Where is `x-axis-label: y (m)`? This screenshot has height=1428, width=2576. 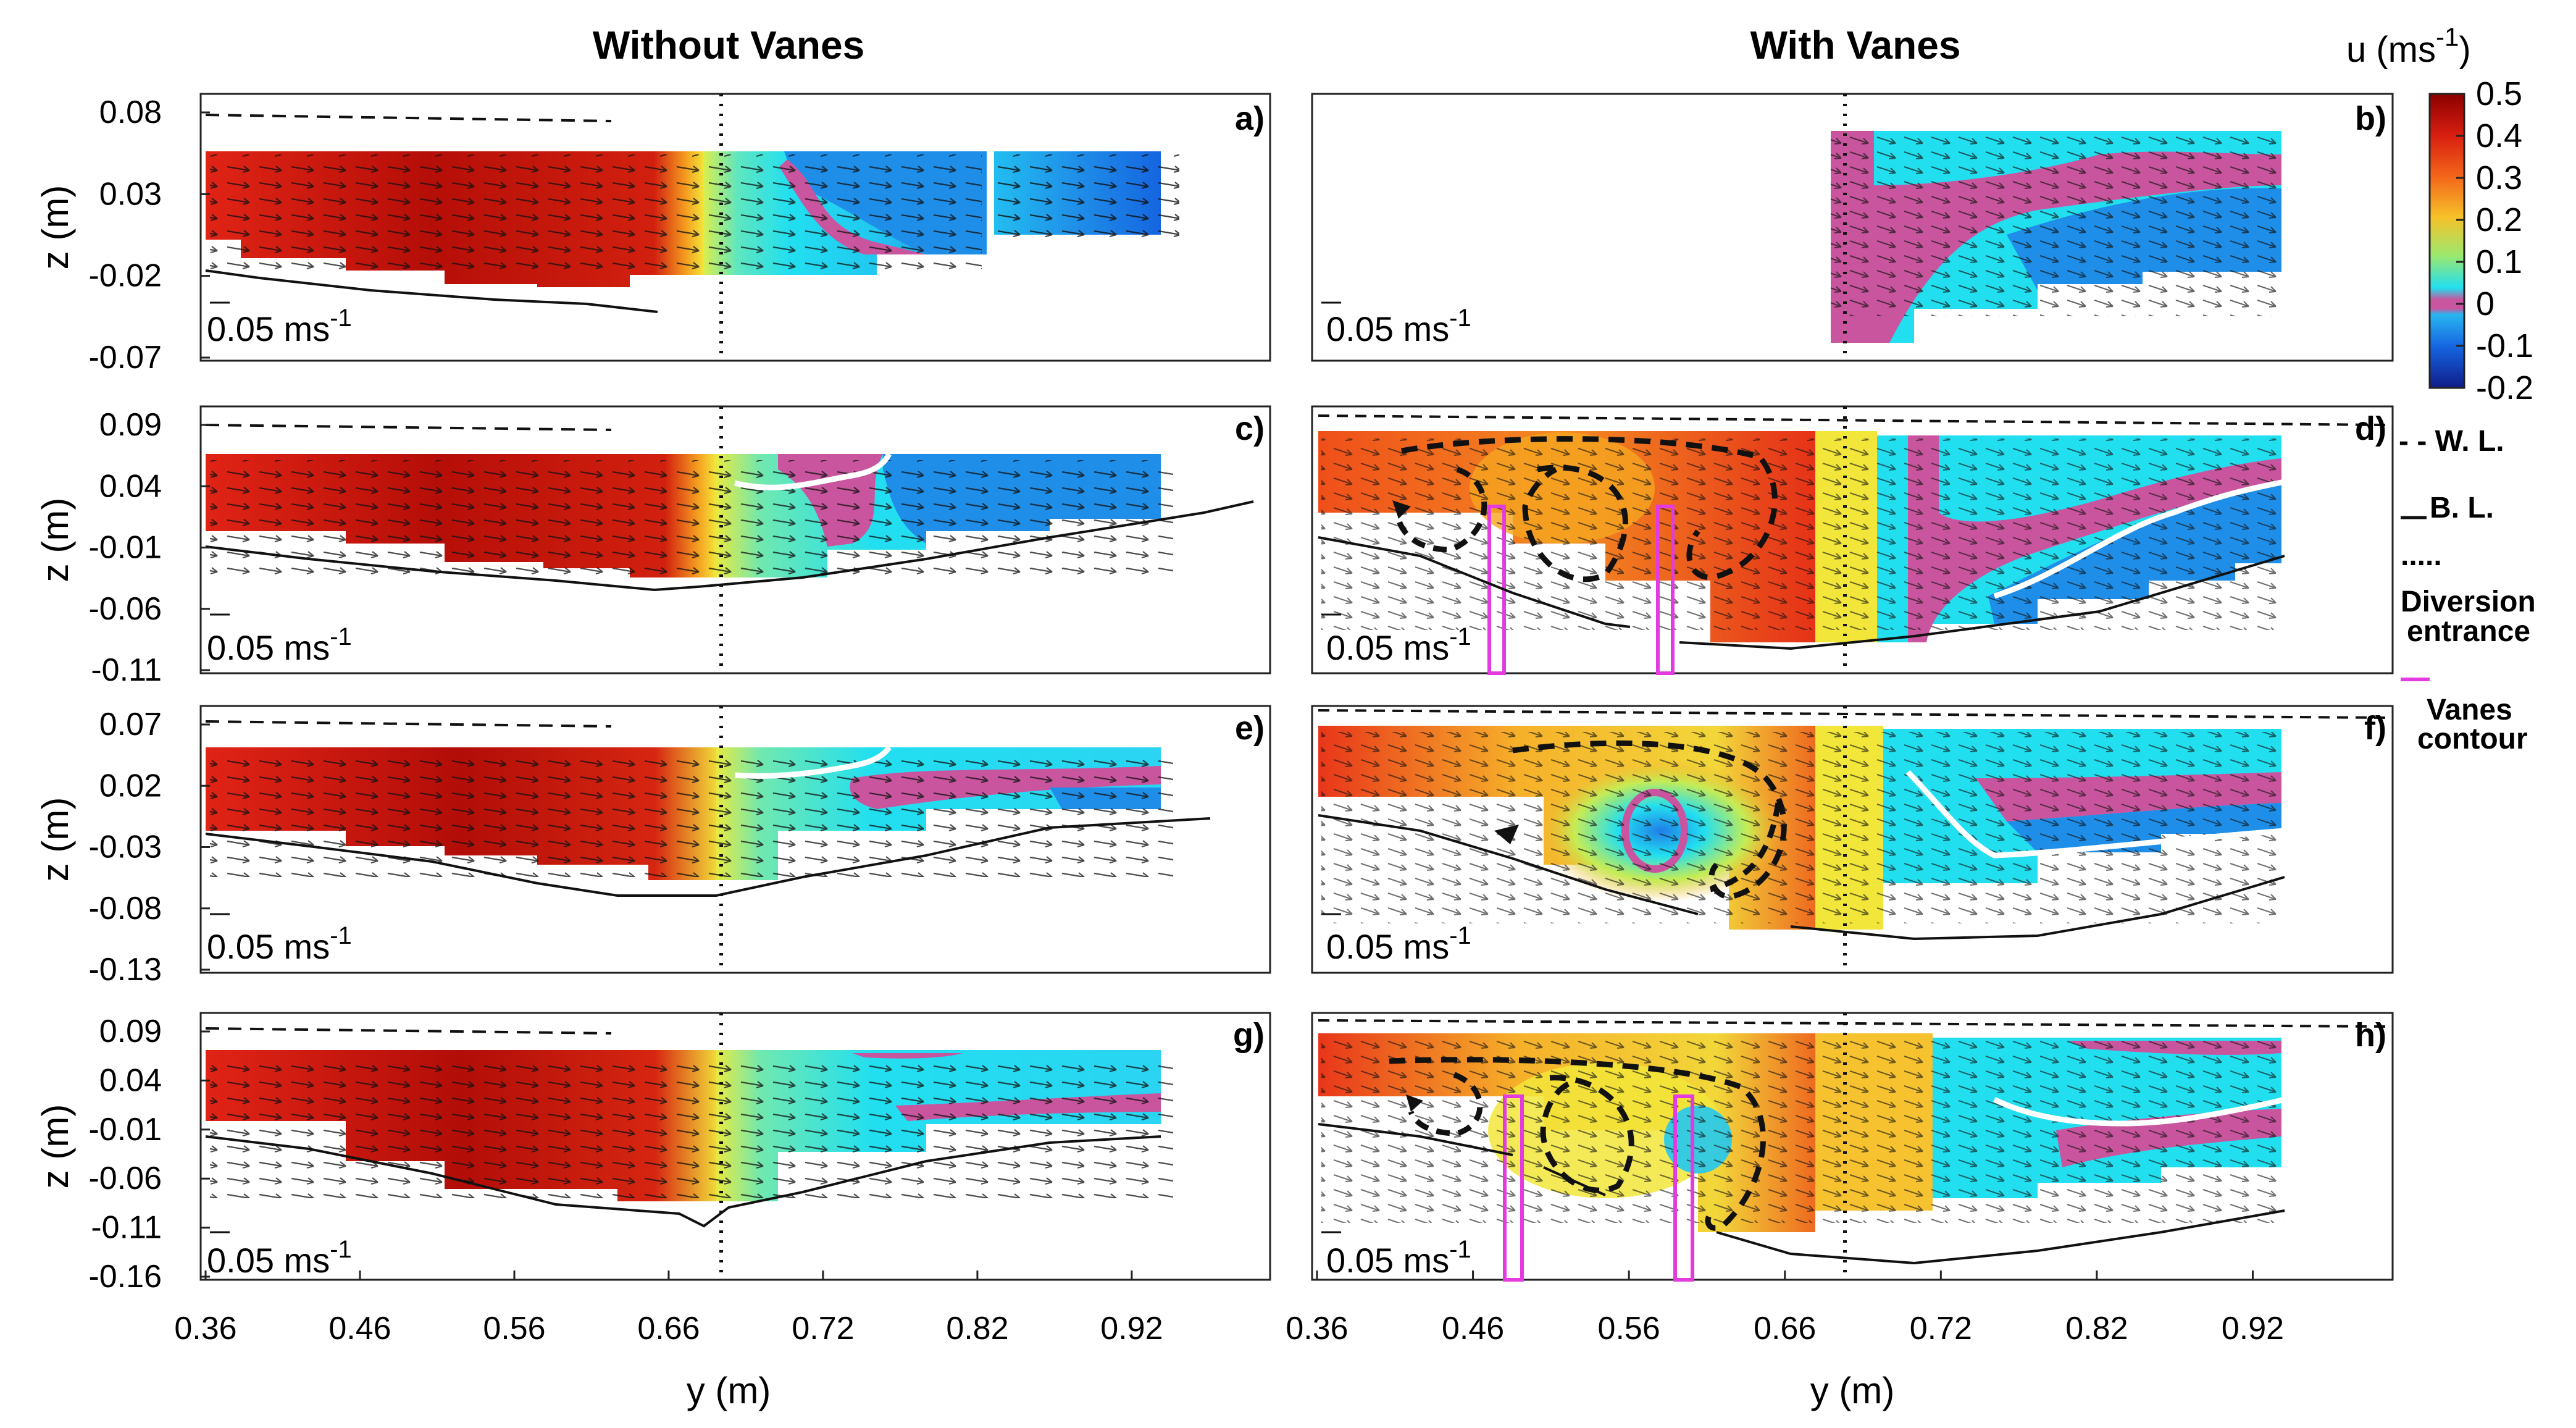 x-axis-label: y (m) is located at coordinates (729, 1390).